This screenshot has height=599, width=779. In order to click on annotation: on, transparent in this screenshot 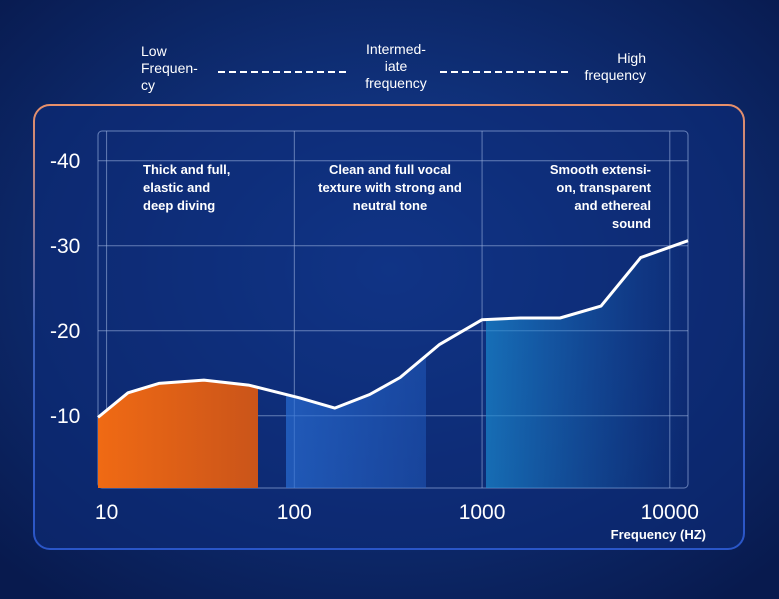, I will do `click(603, 187)`.